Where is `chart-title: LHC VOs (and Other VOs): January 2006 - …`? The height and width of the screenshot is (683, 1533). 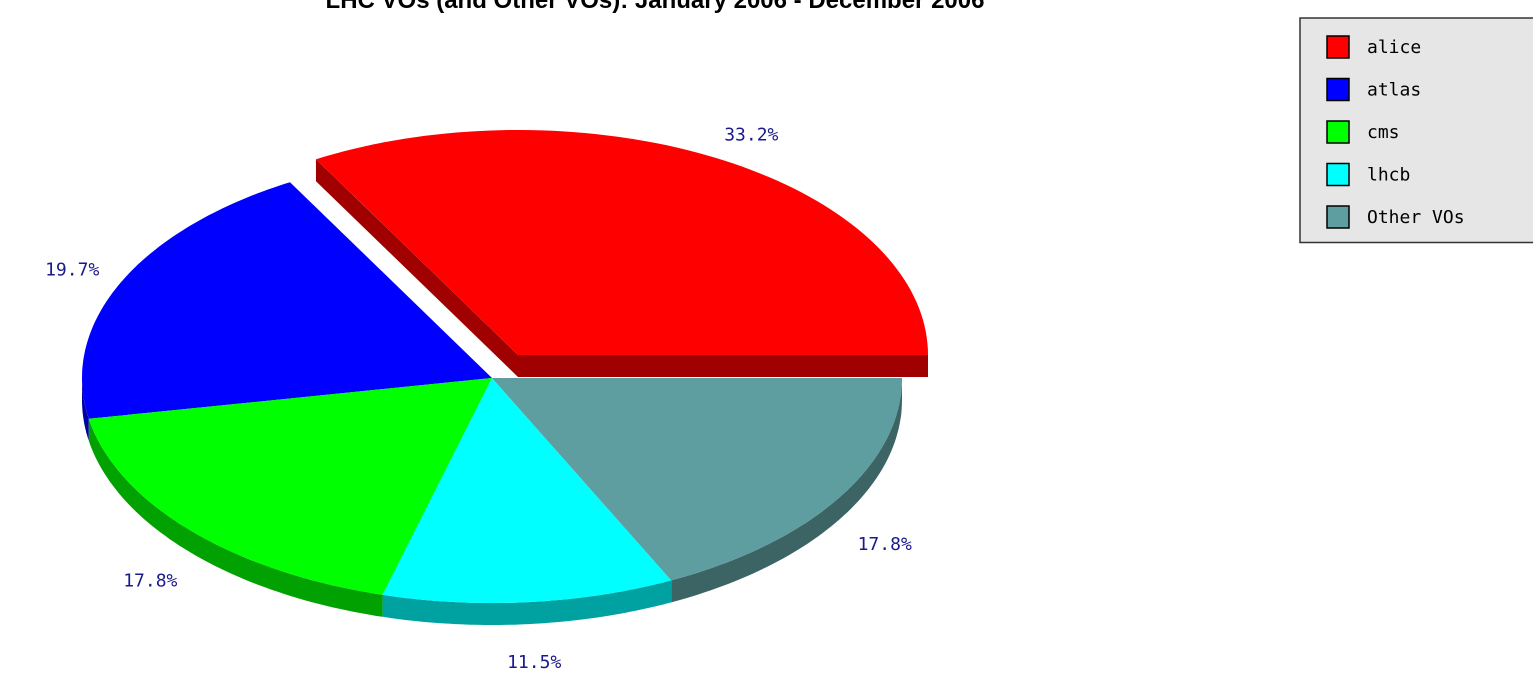
chart-title: LHC VOs (and Other VOs): January 2006 - … is located at coordinates (655, 7).